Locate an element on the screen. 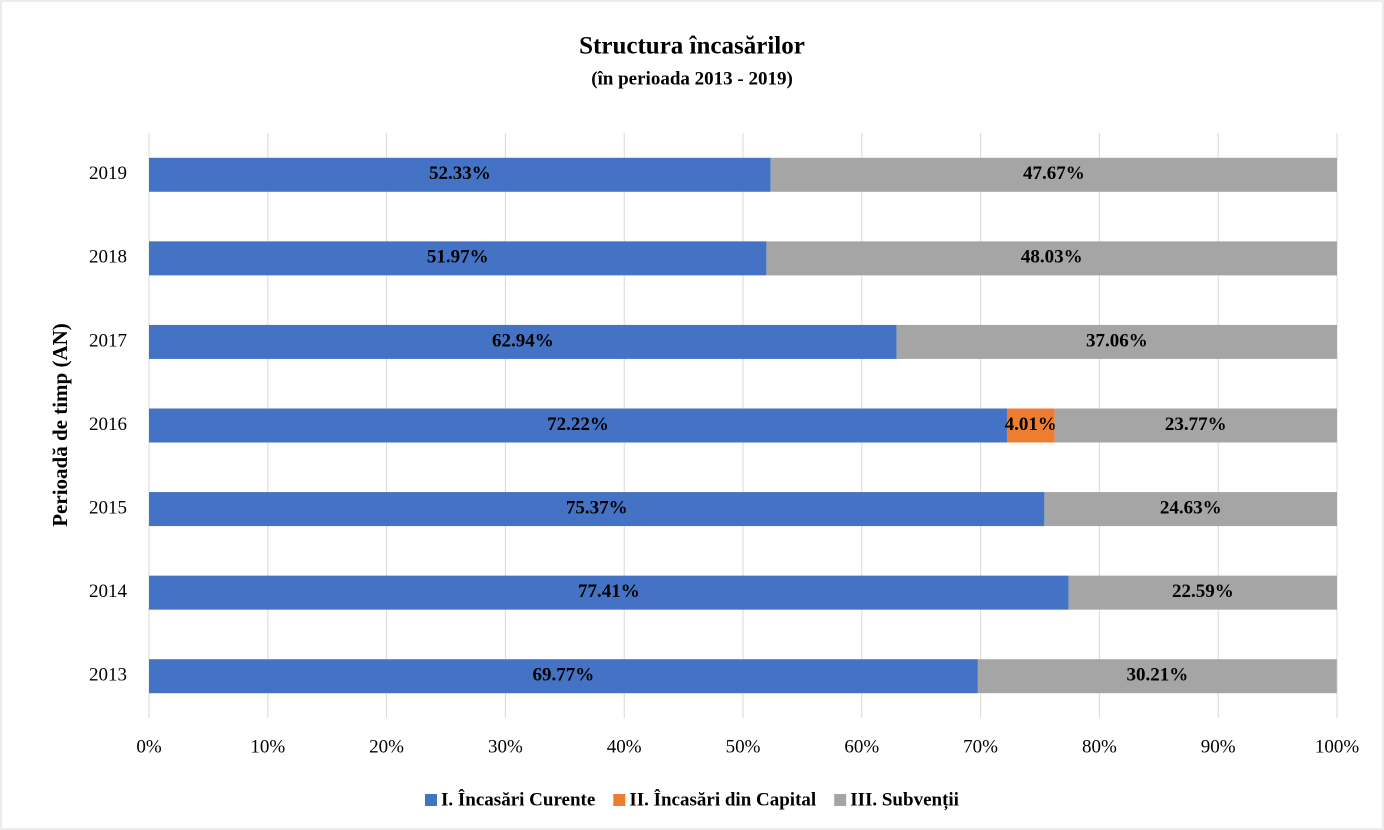 The image size is (1384, 830). data-label: 30.21% is located at coordinates (1157, 675).